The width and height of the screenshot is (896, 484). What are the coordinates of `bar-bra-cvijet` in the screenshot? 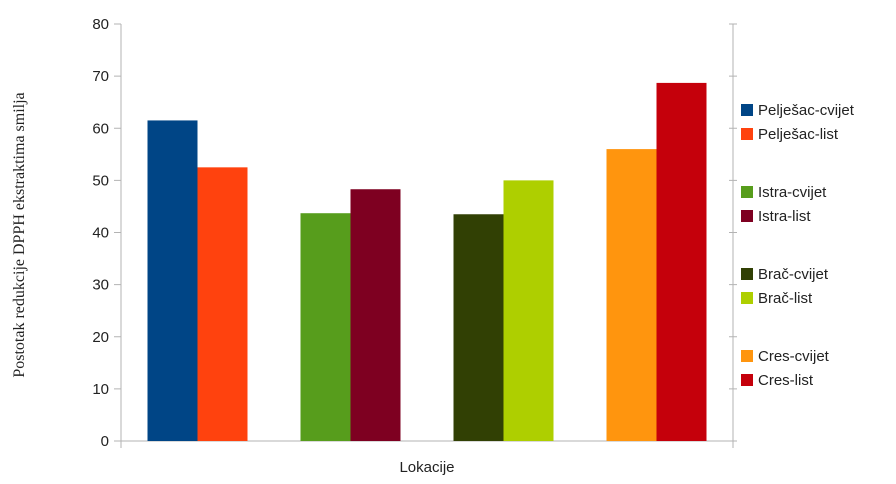 It's located at (478, 327).